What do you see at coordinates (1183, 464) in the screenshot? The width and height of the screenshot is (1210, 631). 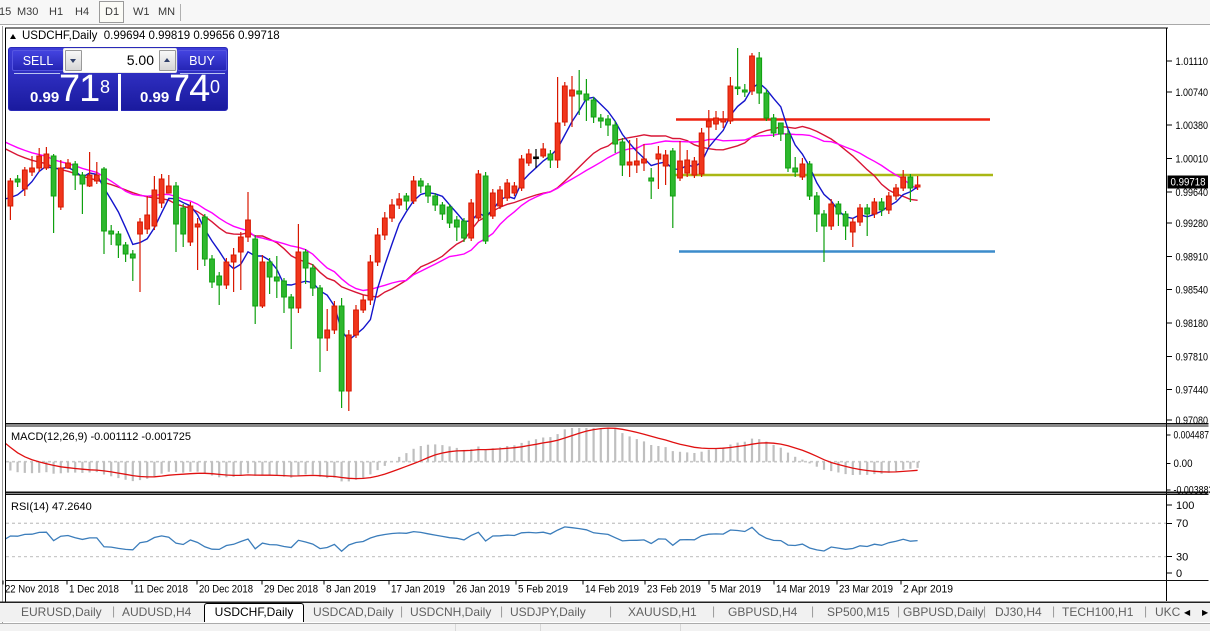 I see `svg-text: 0.00` at bounding box center [1183, 464].